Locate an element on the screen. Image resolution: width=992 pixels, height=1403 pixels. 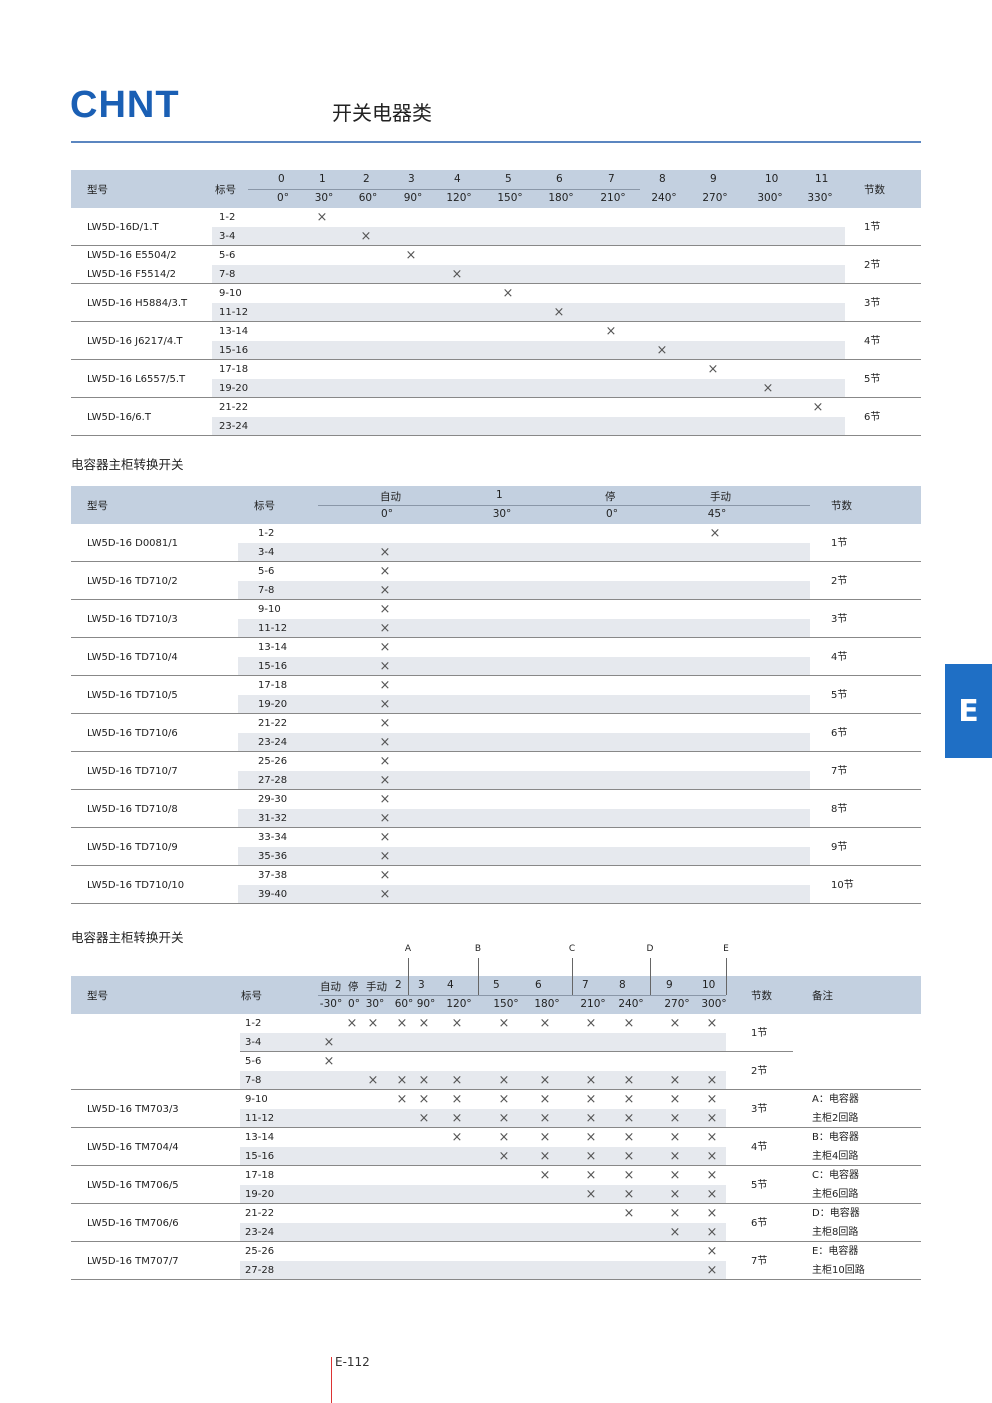
model-name: LW5D-16D/1.T is located at coordinates (123, 227).